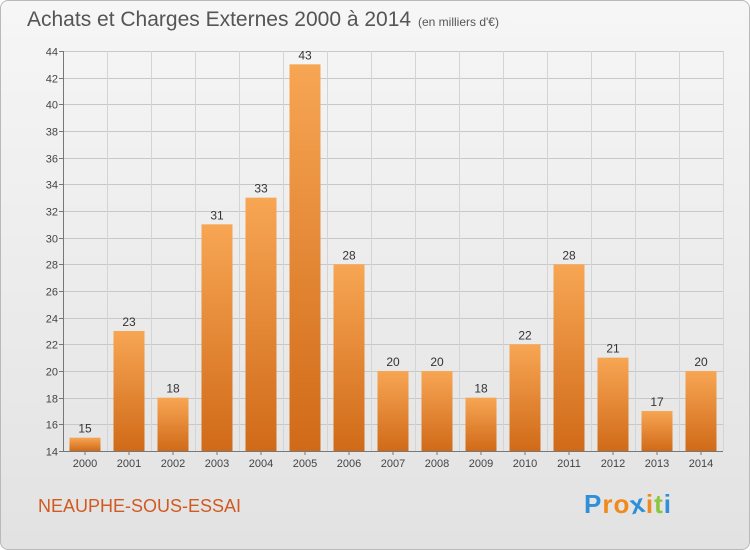 This screenshot has width=750, height=550. I want to click on data-label: 33, so click(261, 189).